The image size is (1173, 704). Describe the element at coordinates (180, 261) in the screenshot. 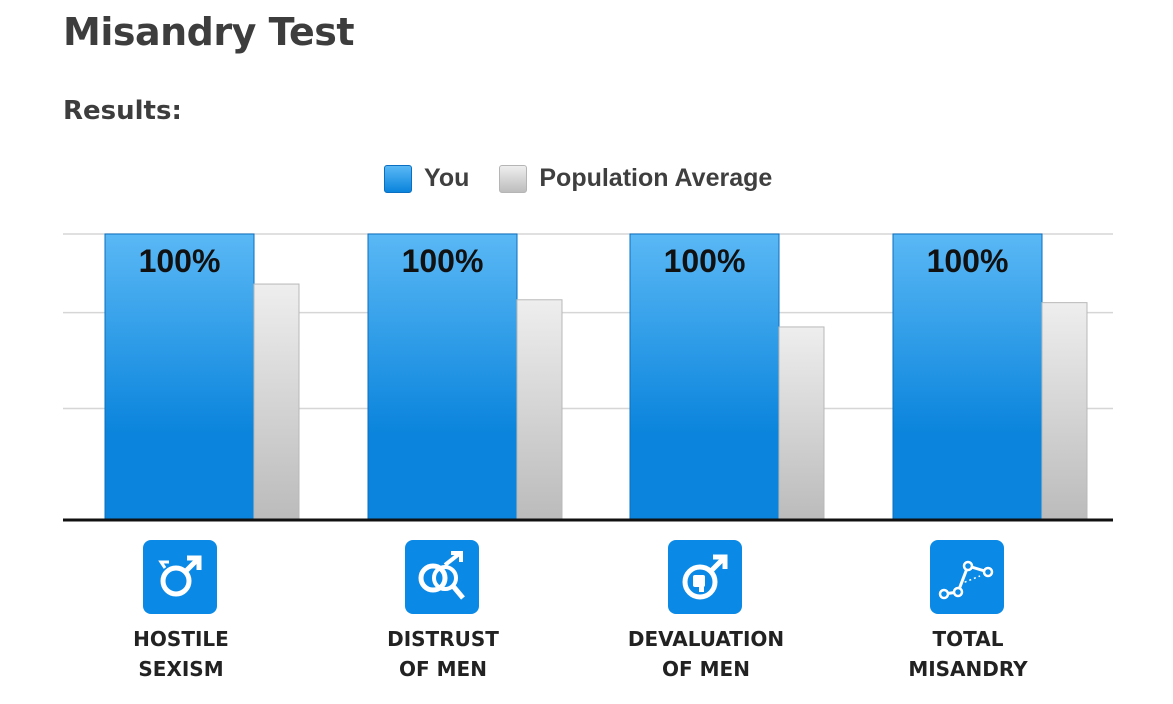

I see `data-label-you-0: 100%` at that location.